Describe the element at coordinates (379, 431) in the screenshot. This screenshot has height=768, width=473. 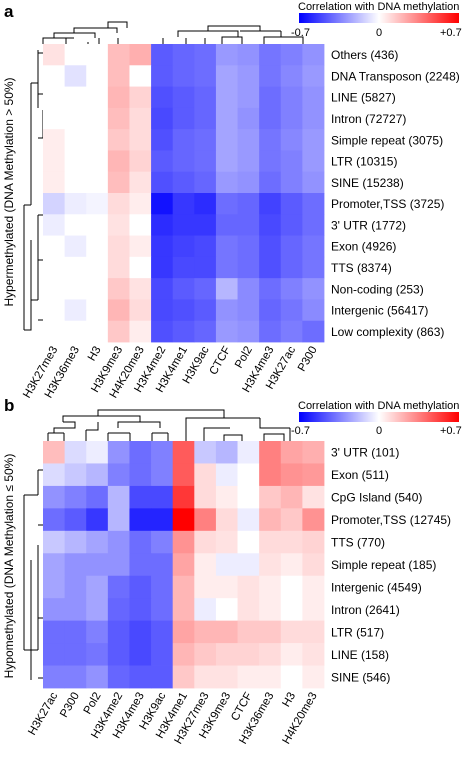
I see `panel-b-colorbar-mid: 0` at that location.